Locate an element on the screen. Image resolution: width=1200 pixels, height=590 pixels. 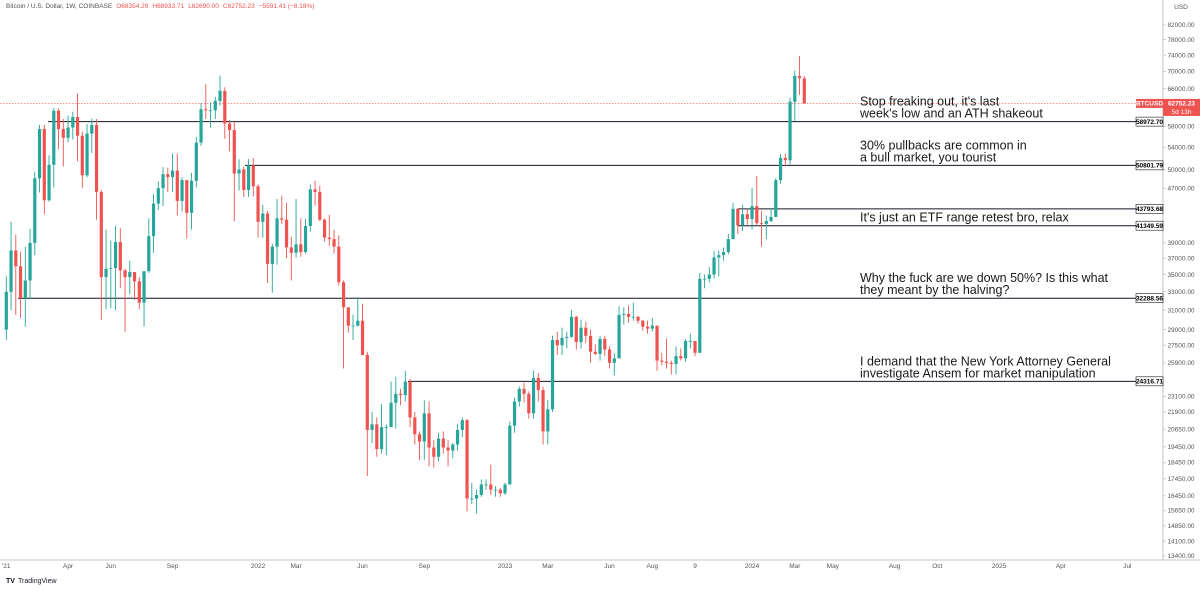
y-tick-label: 78000.00 is located at coordinates (1180, 40).